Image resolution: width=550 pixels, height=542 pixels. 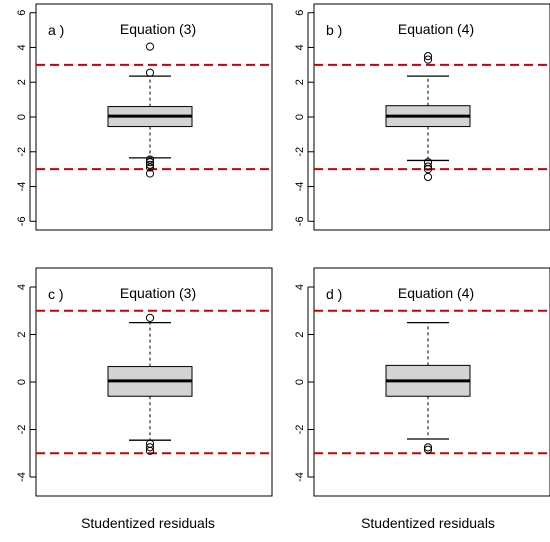 I want to click on panel-label: b ), so click(x=334, y=30).